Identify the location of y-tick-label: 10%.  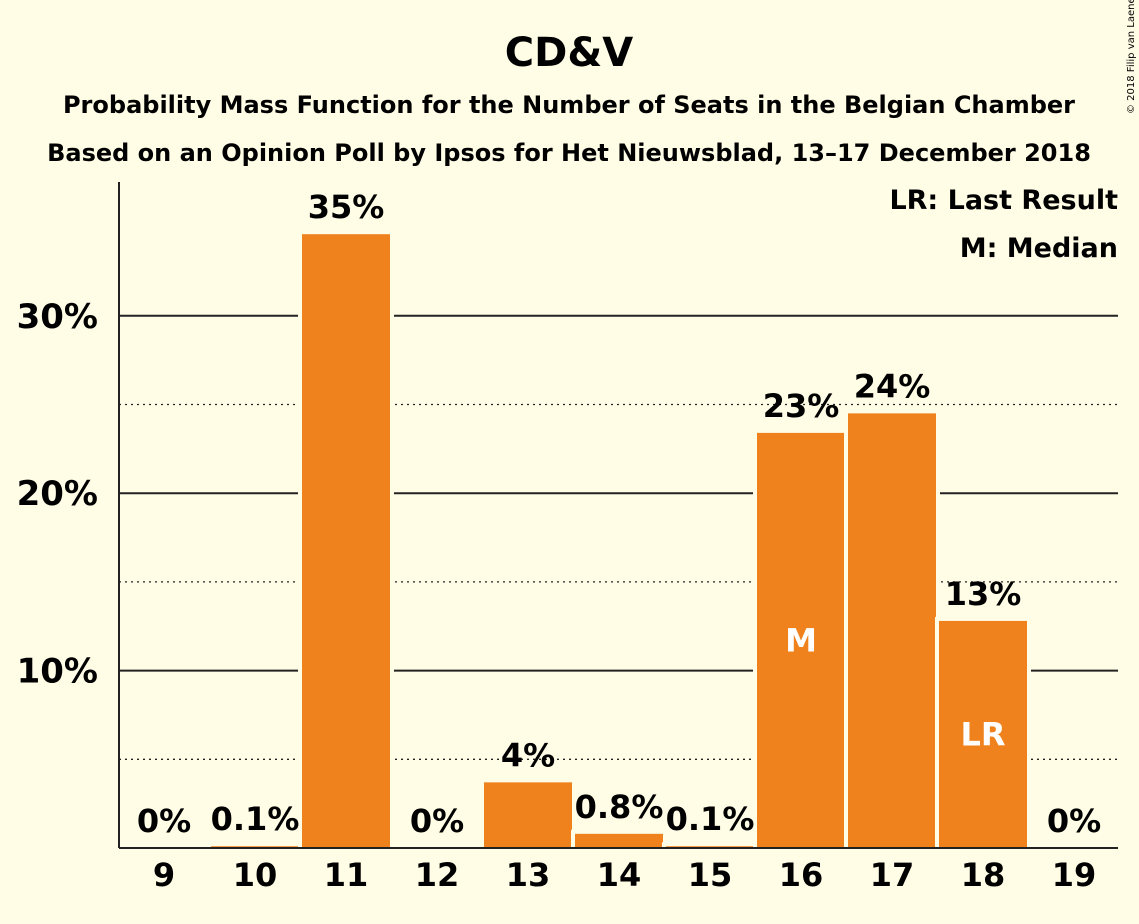
(57, 672).